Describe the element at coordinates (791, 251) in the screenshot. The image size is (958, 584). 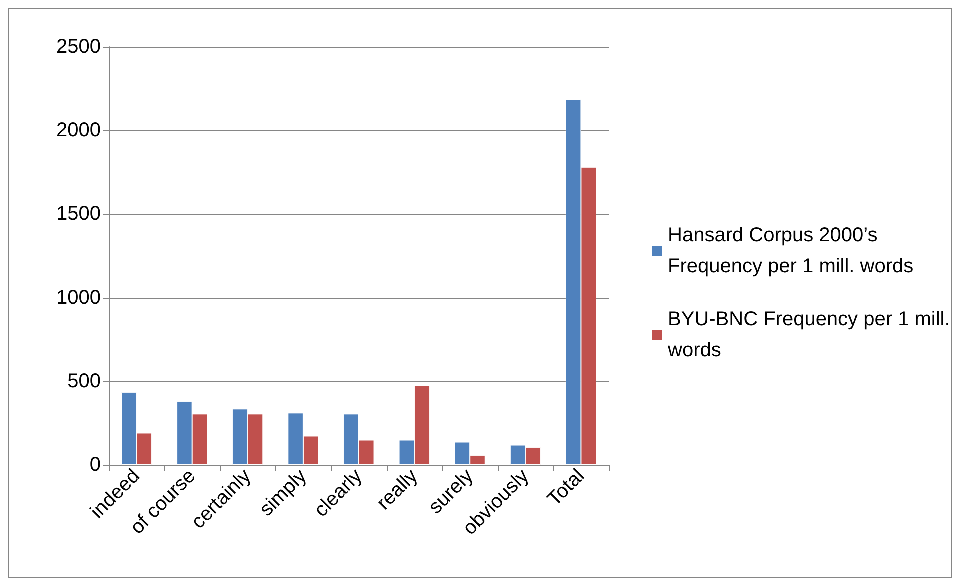
I see `legend-label: Hansard Corpus 2000’s Frequency per 1 mill. words` at that location.